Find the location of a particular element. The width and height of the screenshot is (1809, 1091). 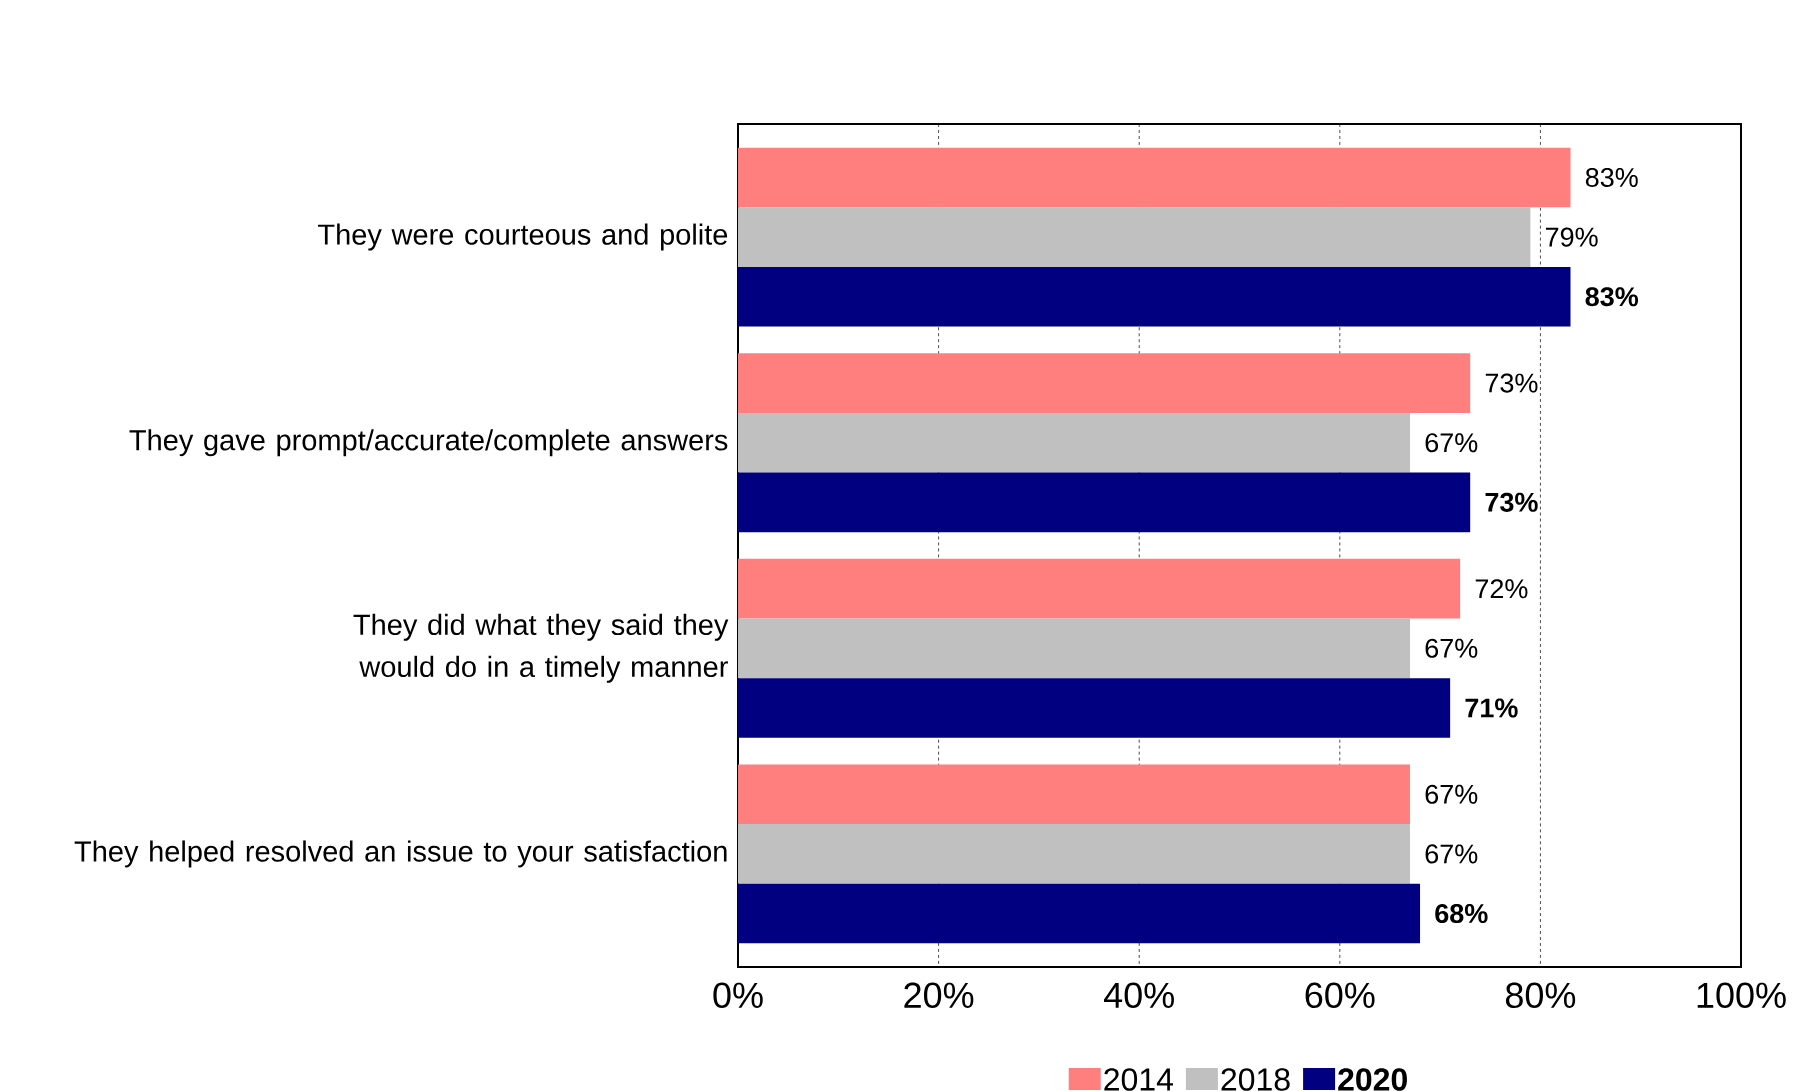

legend-label: 2014 is located at coordinates (1138, 1079).